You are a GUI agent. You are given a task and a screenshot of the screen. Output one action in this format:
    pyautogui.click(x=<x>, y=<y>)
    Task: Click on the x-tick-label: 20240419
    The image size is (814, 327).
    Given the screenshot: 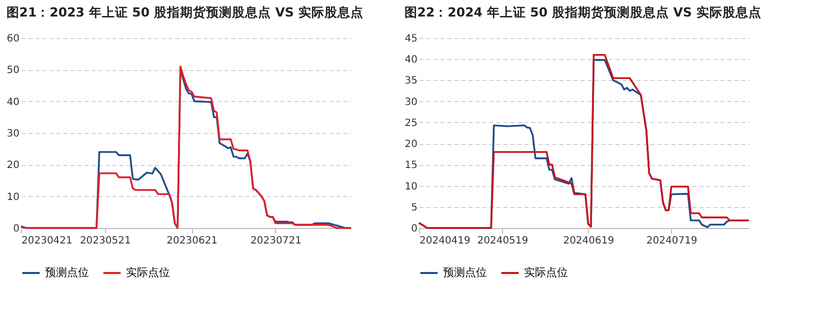 What is the action you would take?
    pyautogui.click(x=445, y=241)
    